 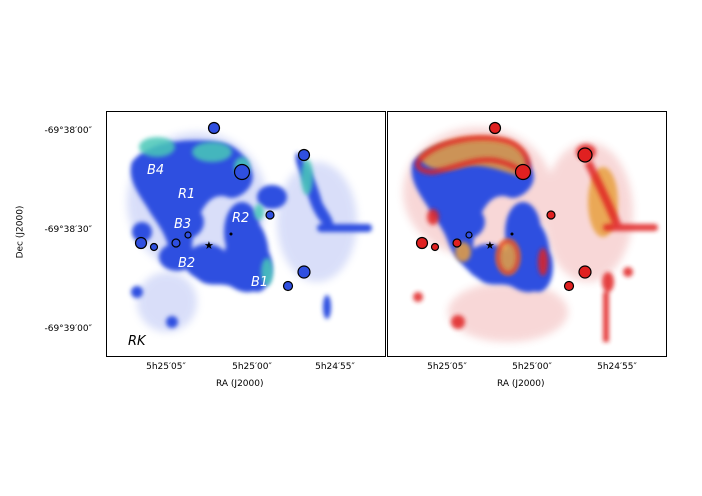 What do you see at coordinates (156, 170) in the screenshot?
I see `region-label-b4: B4` at bounding box center [156, 170].